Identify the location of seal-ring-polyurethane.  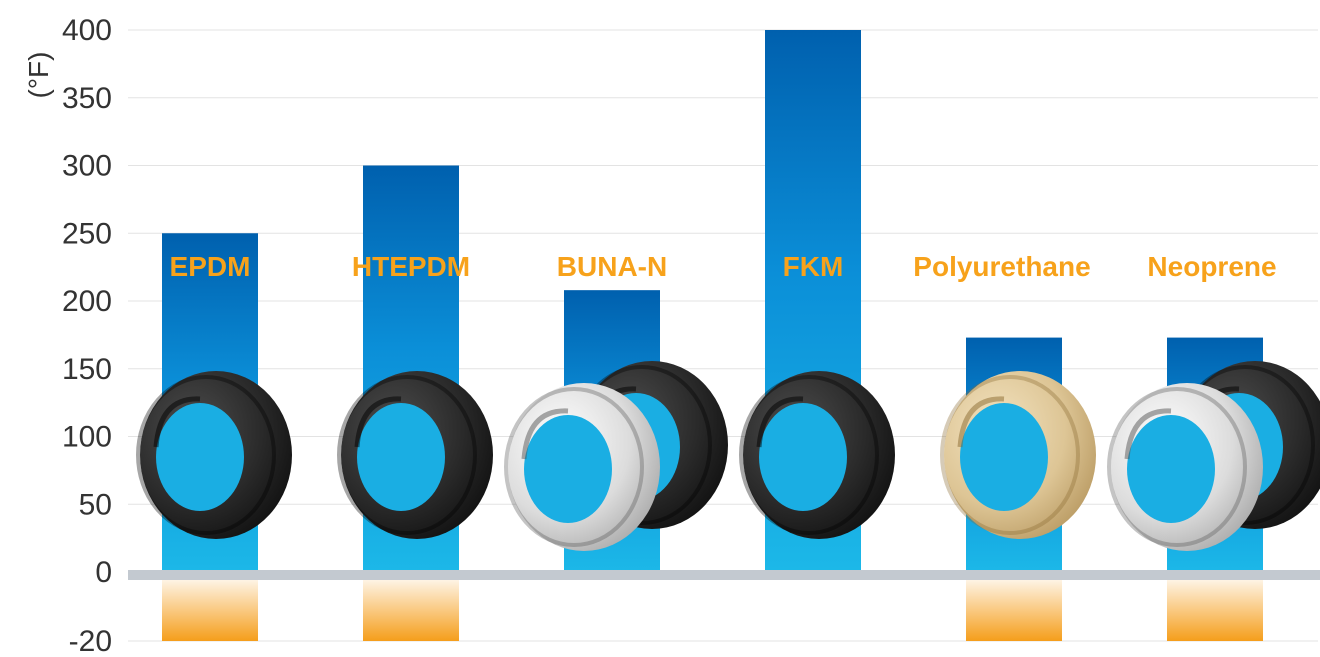
(1018, 455).